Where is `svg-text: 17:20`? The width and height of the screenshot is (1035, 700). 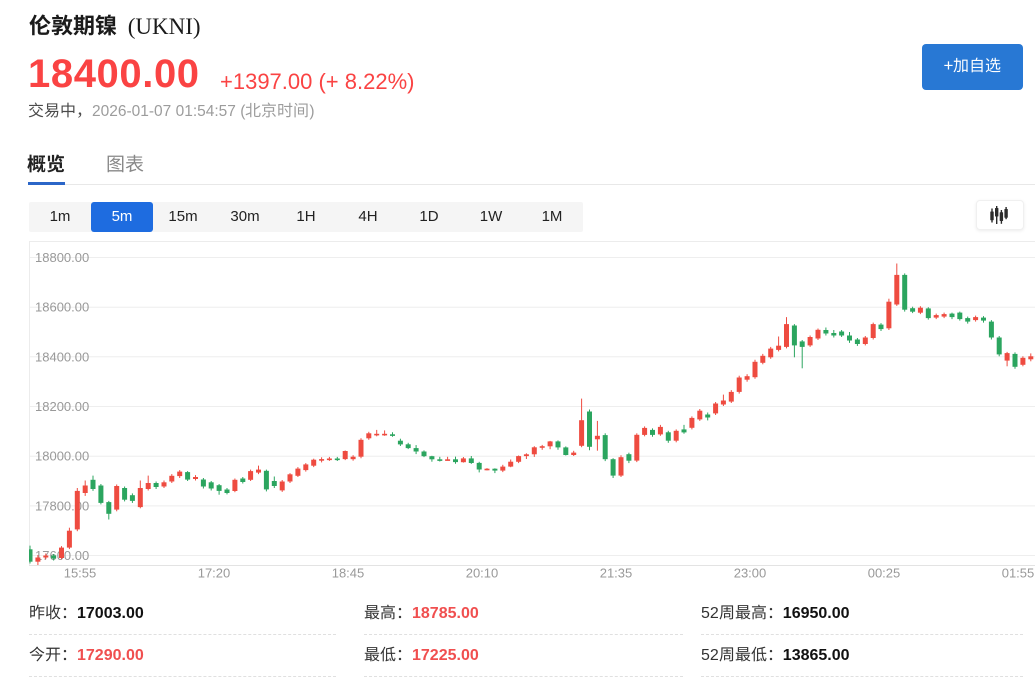
svg-text: 17:20 is located at coordinates (214, 573).